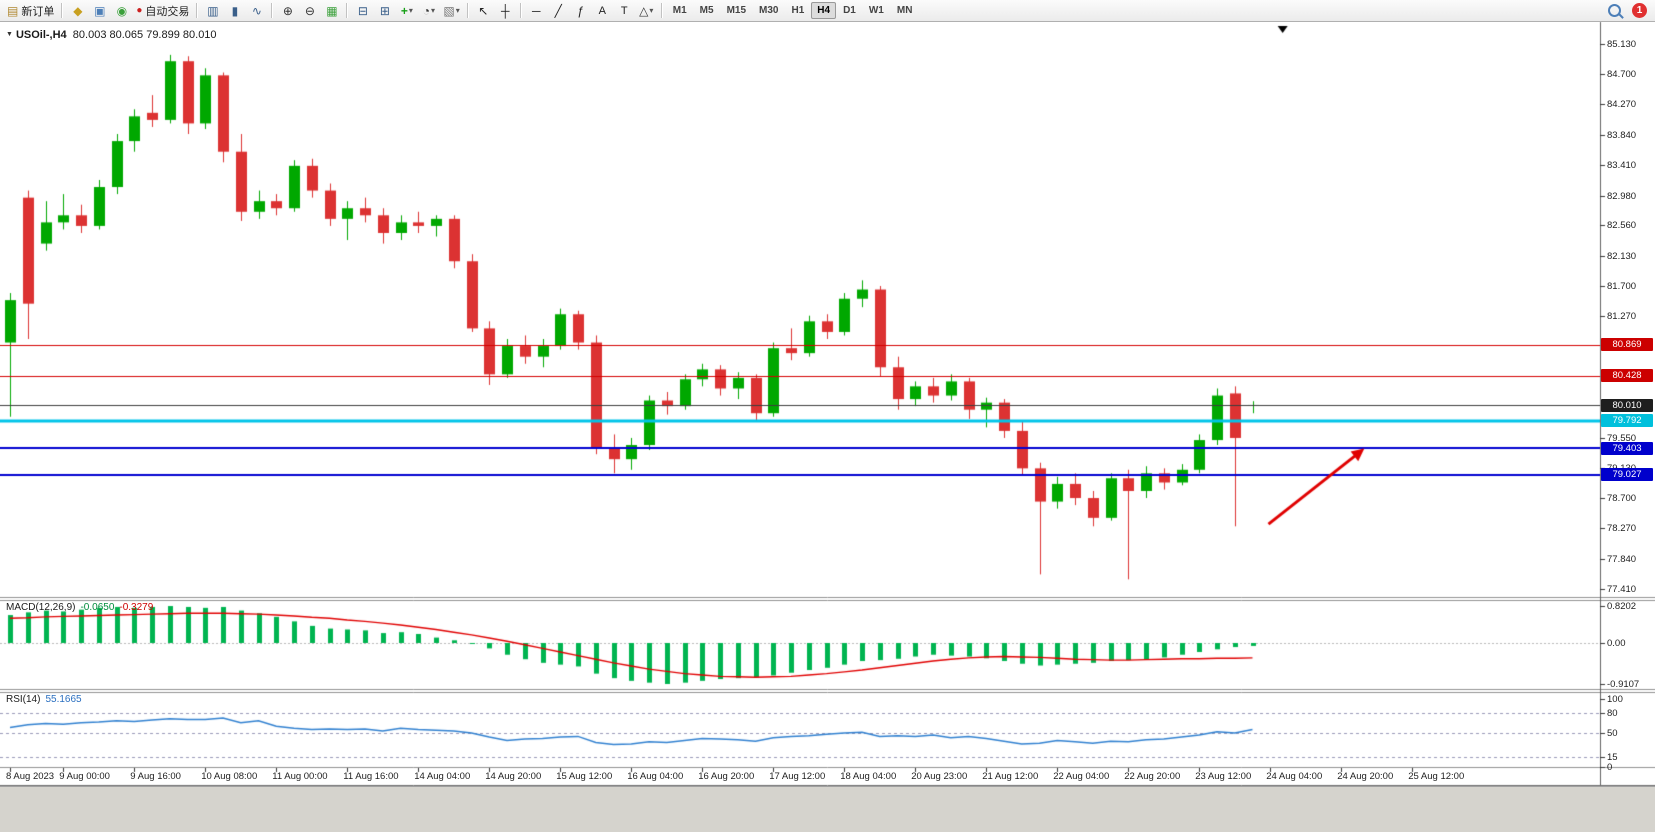 The width and height of the screenshot is (1655, 832). I want to click on templates-button: ▧ ▾, so click(451, 10).